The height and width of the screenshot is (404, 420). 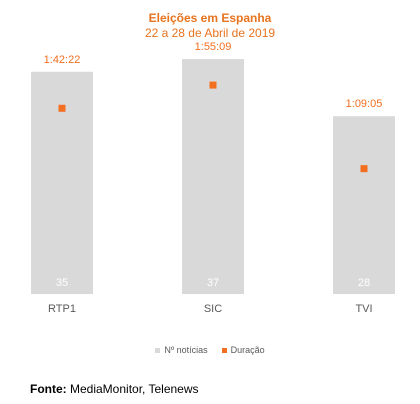 What do you see at coordinates (213, 283) in the screenshot?
I see `bar-value-label-sic: 37` at bounding box center [213, 283].